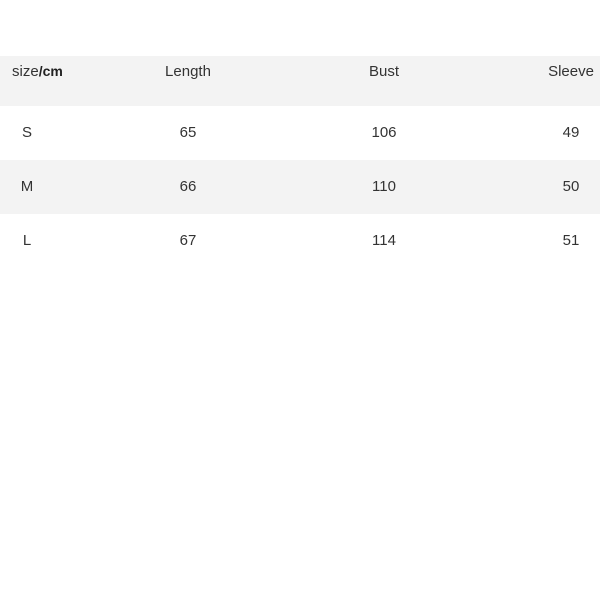 The image size is (600, 600). I want to click on bust-cell: 106, so click(384, 132).